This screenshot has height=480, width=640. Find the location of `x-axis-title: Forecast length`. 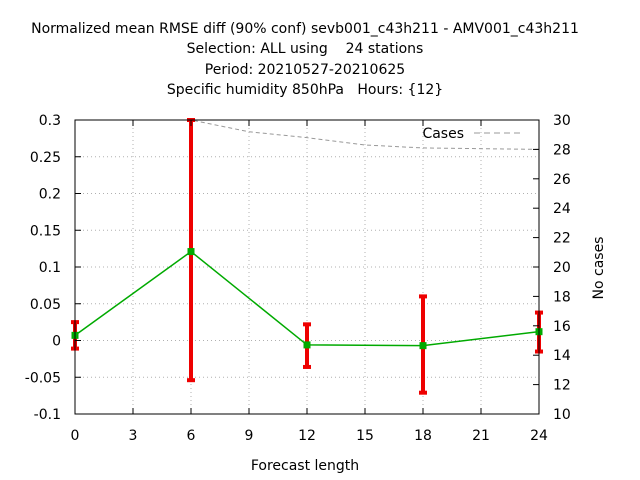

x-axis-title: Forecast length is located at coordinates (305, 466).